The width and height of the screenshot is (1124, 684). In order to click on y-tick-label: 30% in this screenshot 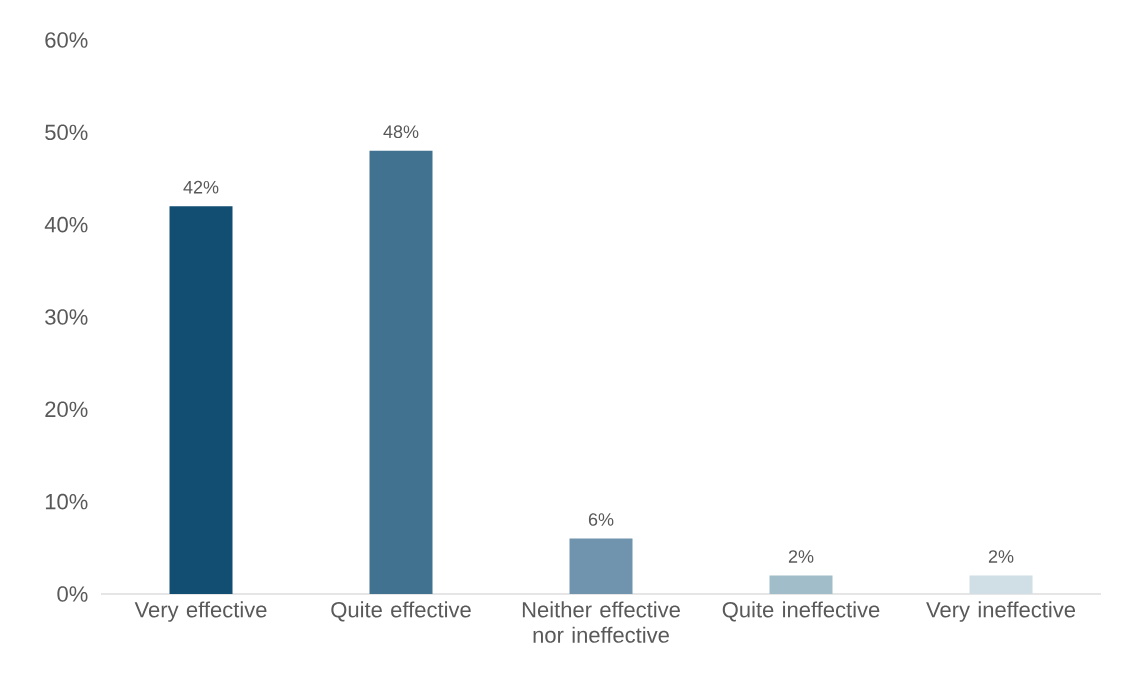, I will do `click(66, 317)`.